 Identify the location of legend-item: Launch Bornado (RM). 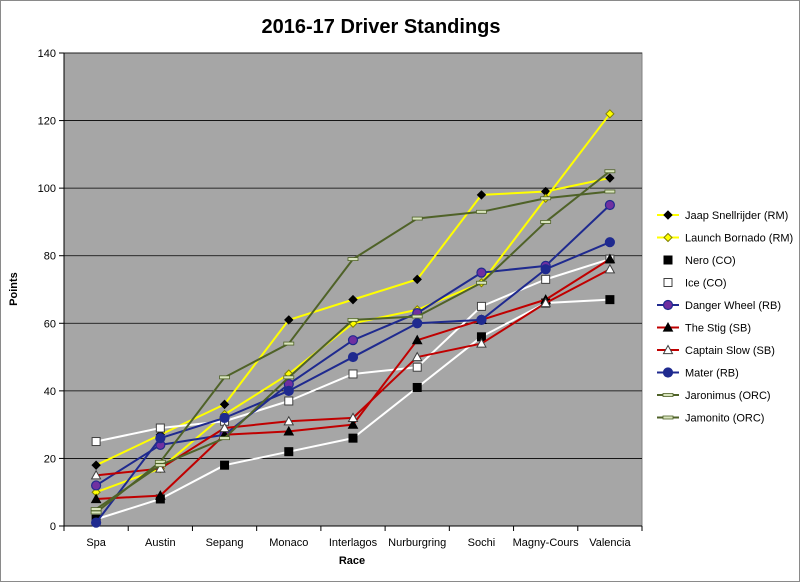
(725, 239).